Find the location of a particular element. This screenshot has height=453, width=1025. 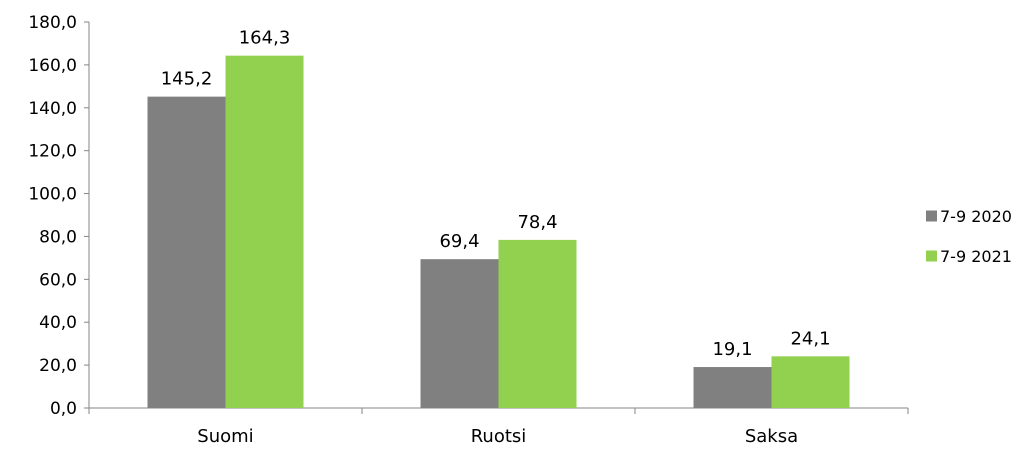

x-tick-label: Suomi is located at coordinates (225, 436).